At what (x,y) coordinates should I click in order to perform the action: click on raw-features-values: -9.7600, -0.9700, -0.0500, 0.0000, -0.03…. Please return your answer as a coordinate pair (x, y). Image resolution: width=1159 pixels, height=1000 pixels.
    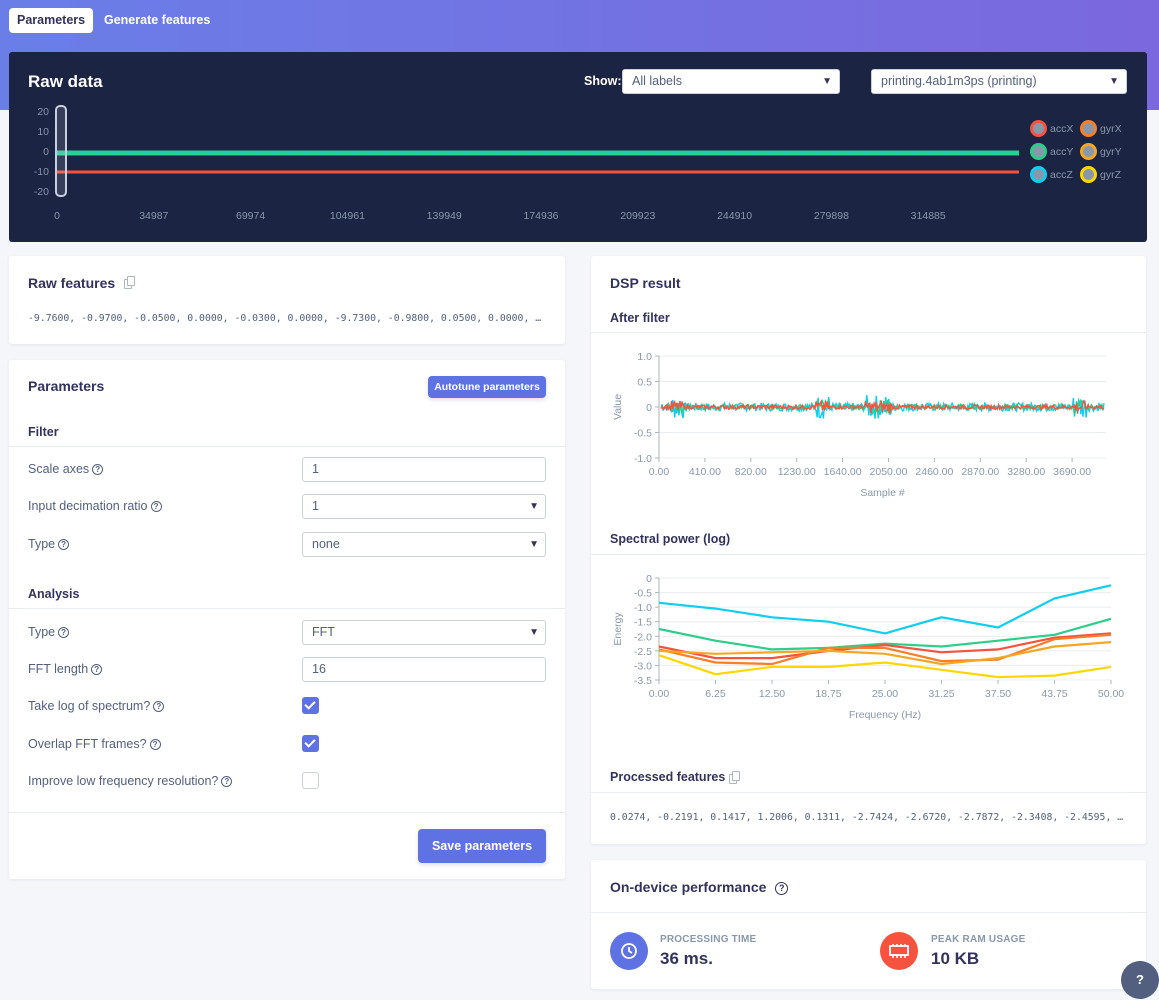
    Looking at the image, I should click on (287, 318).